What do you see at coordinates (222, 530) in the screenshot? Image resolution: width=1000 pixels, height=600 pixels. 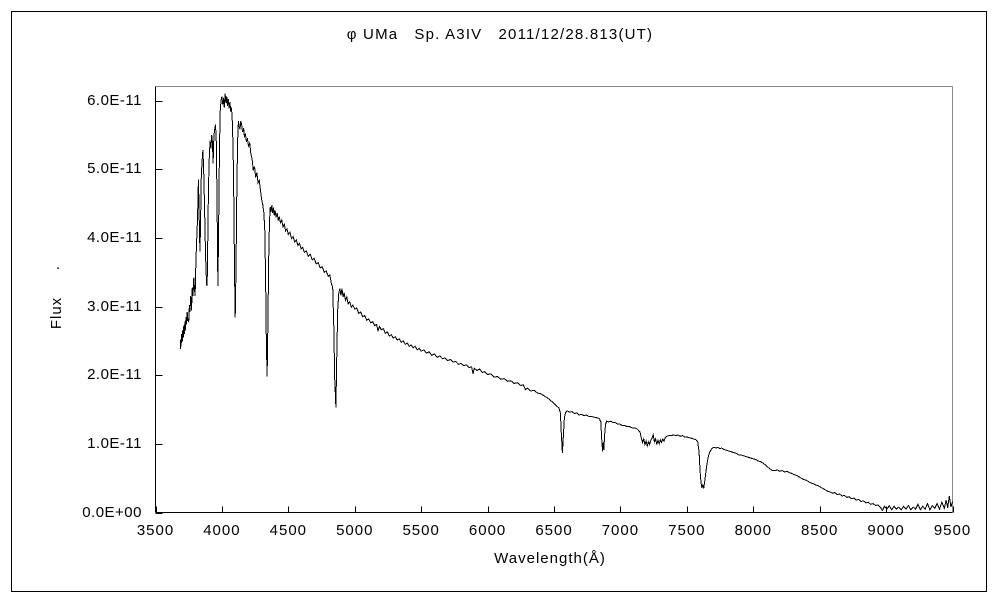 I see `x-tick-label: 4000` at bounding box center [222, 530].